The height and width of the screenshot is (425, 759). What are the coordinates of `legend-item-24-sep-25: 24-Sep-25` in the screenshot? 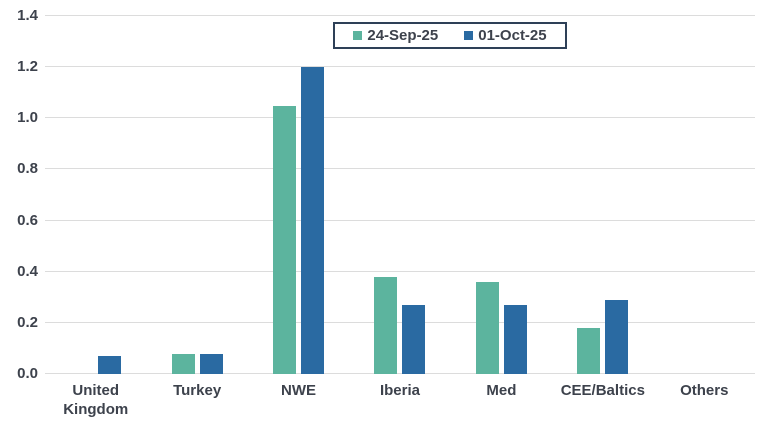 It's located at (395, 35).